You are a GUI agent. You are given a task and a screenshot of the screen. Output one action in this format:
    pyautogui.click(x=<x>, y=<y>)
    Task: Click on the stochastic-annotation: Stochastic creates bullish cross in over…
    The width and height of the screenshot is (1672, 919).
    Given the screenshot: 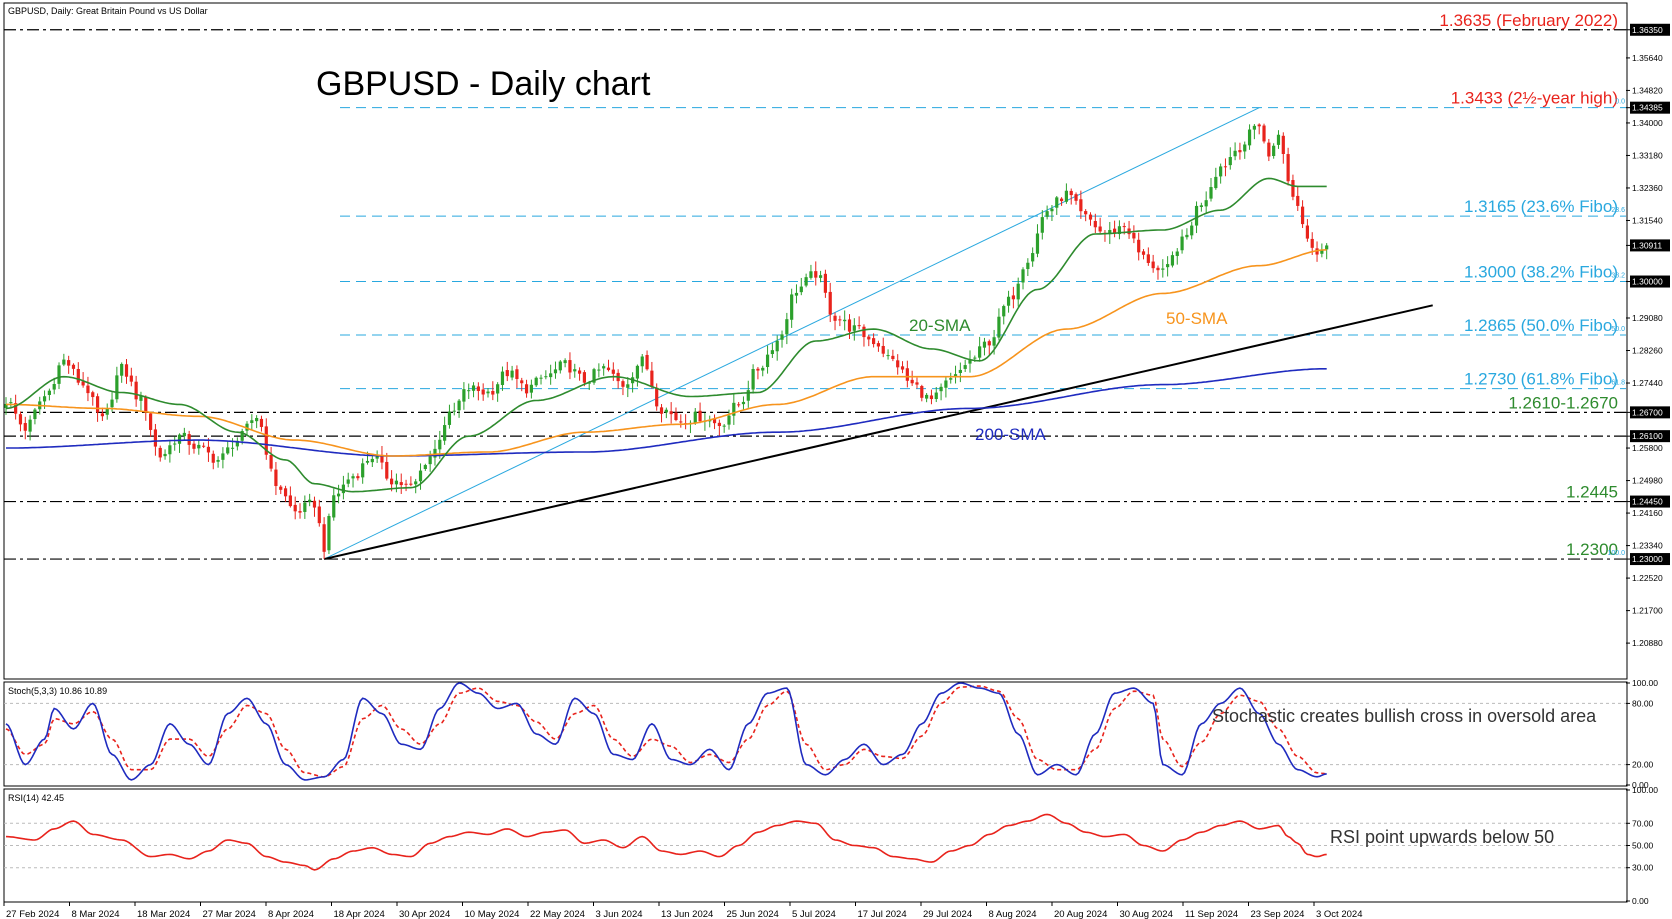 What is the action you would take?
    pyautogui.click(x=1404, y=716)
    